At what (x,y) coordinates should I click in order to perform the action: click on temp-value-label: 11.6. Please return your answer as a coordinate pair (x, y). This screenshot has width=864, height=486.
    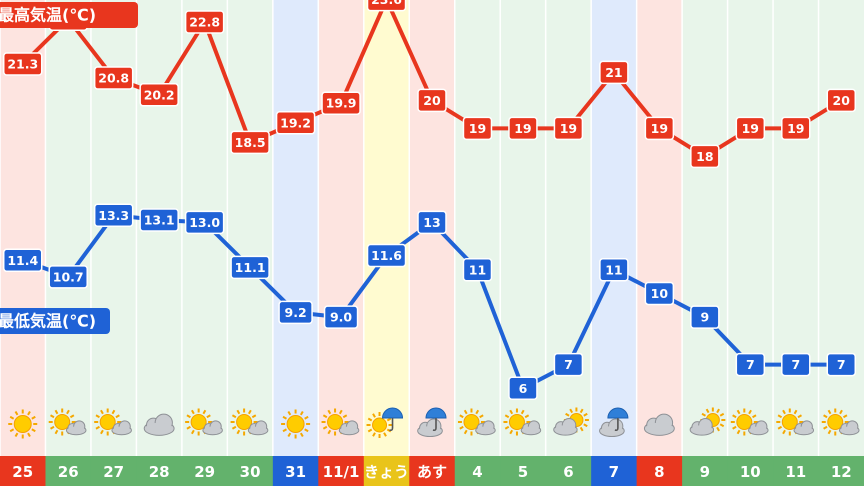
    Looking at the image, I should click on (386, 255).